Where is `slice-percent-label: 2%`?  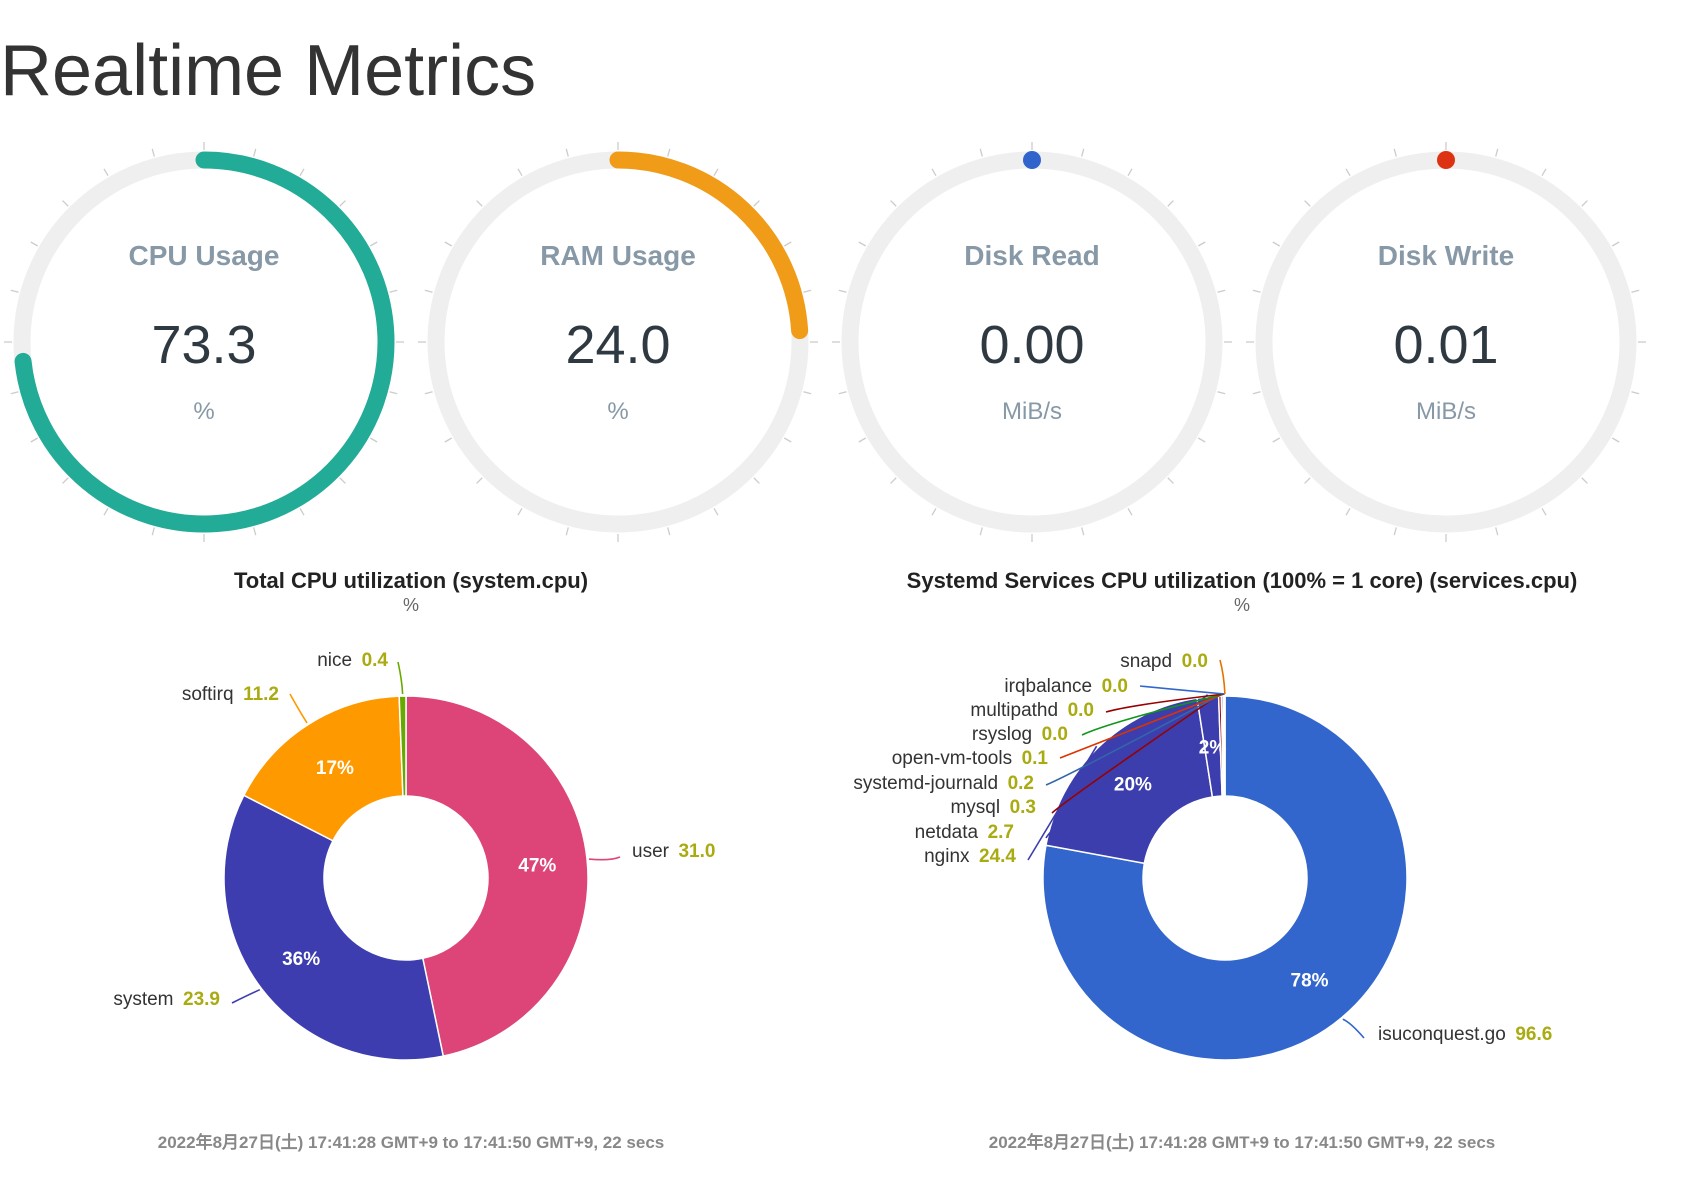 slice-percent-label: 2% is located at coordinates (1213, 748).